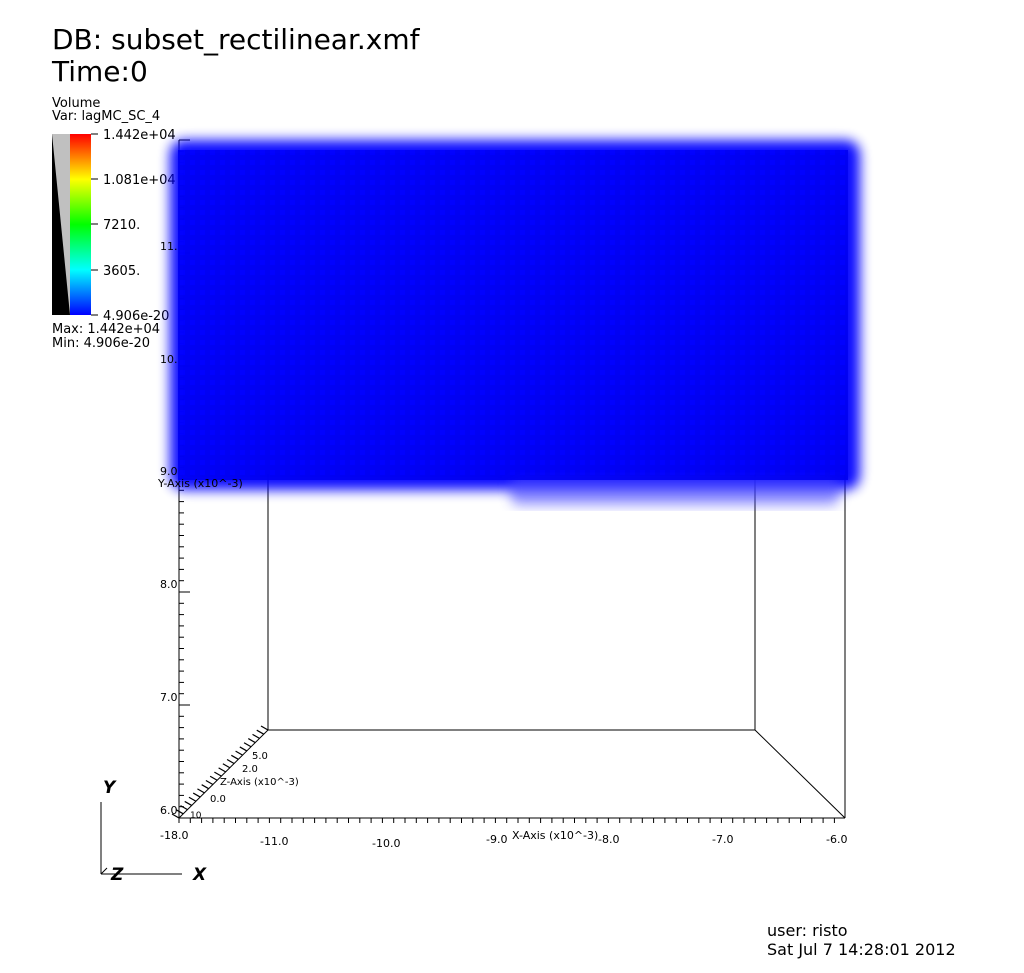  Describe the element at coordinates (121, 271) in the screenshot. I see `legend-tick-label: 3605.` at that location.